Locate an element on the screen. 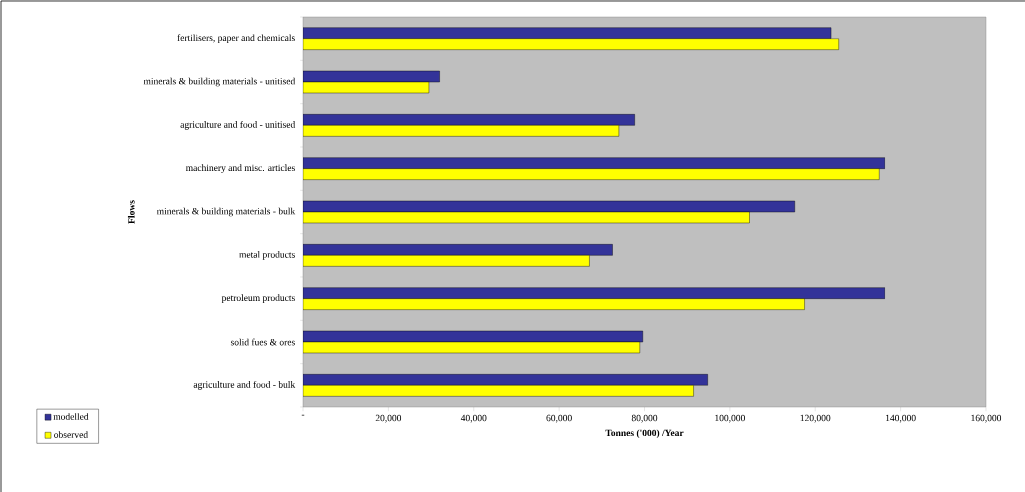 This screenshot has height=492, width=1025. legend-label: observed is located at coordinates (71, 434).